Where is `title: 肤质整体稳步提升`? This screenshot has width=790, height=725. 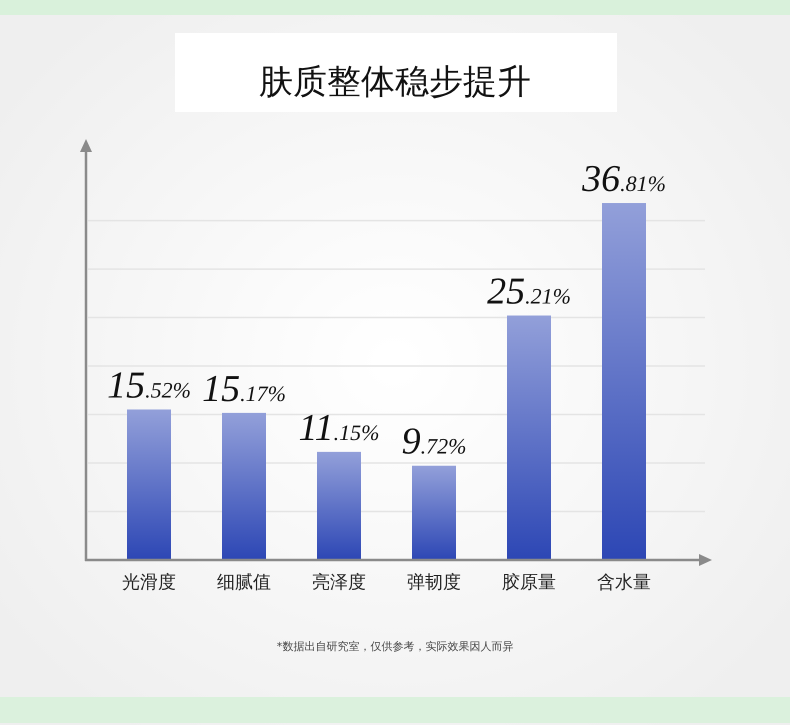
title: 肤质整体稳步提升 is located at coordinates (395, 82).